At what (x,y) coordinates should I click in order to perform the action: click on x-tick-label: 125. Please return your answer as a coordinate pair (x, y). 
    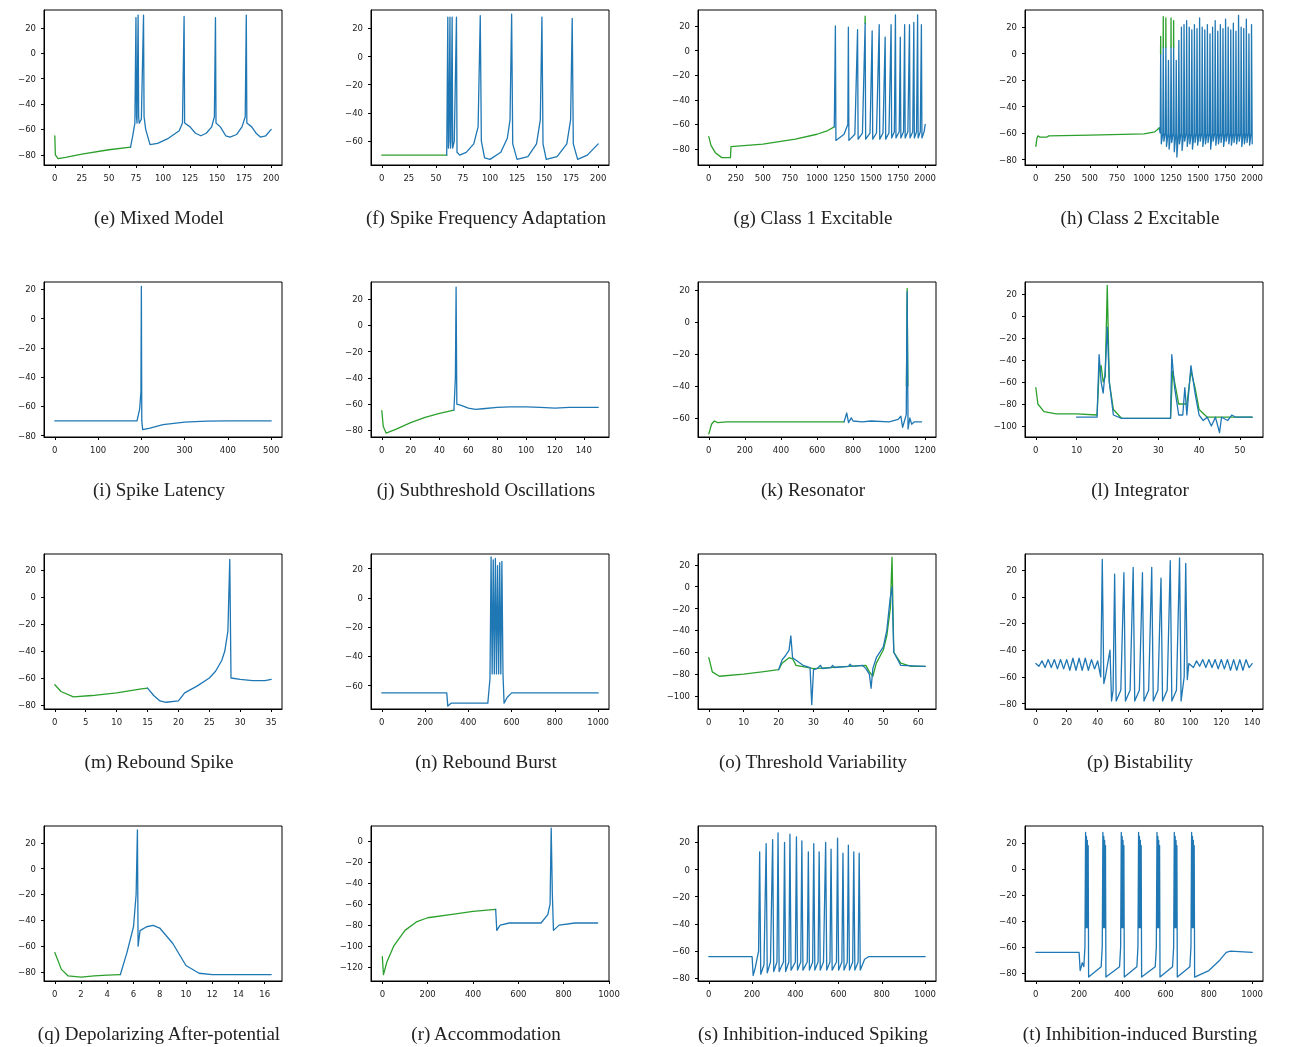
    Looking at the image, I should click on (517, 177).